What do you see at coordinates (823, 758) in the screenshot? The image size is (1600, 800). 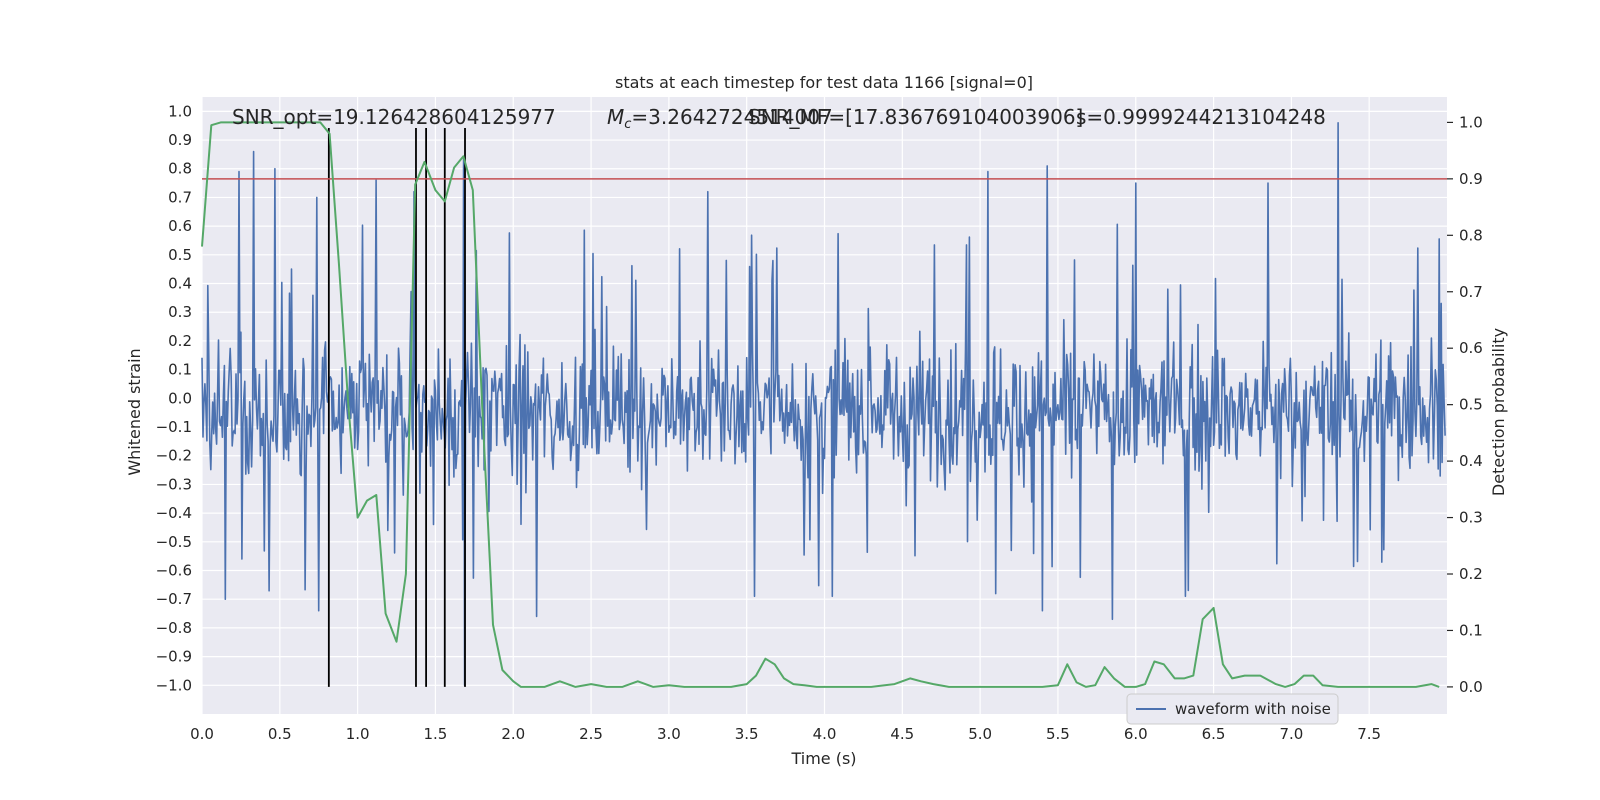 I see `x-axis-label: Time (s)` at bounding box center [823, 758].